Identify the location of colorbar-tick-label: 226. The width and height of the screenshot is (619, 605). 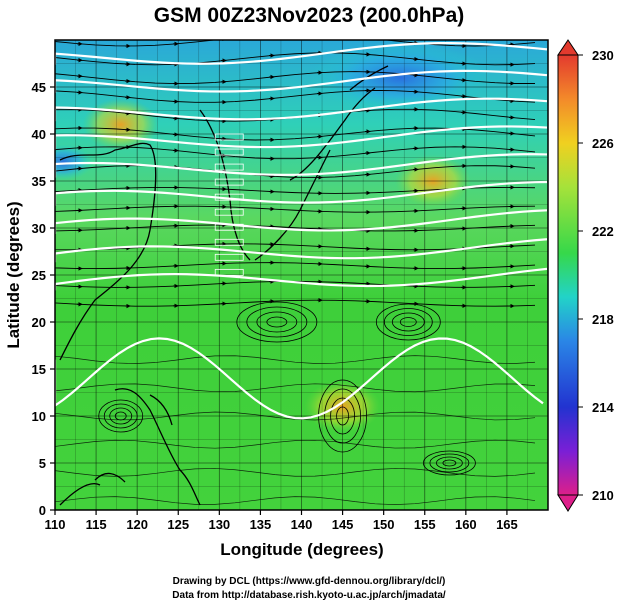
(603, 143).